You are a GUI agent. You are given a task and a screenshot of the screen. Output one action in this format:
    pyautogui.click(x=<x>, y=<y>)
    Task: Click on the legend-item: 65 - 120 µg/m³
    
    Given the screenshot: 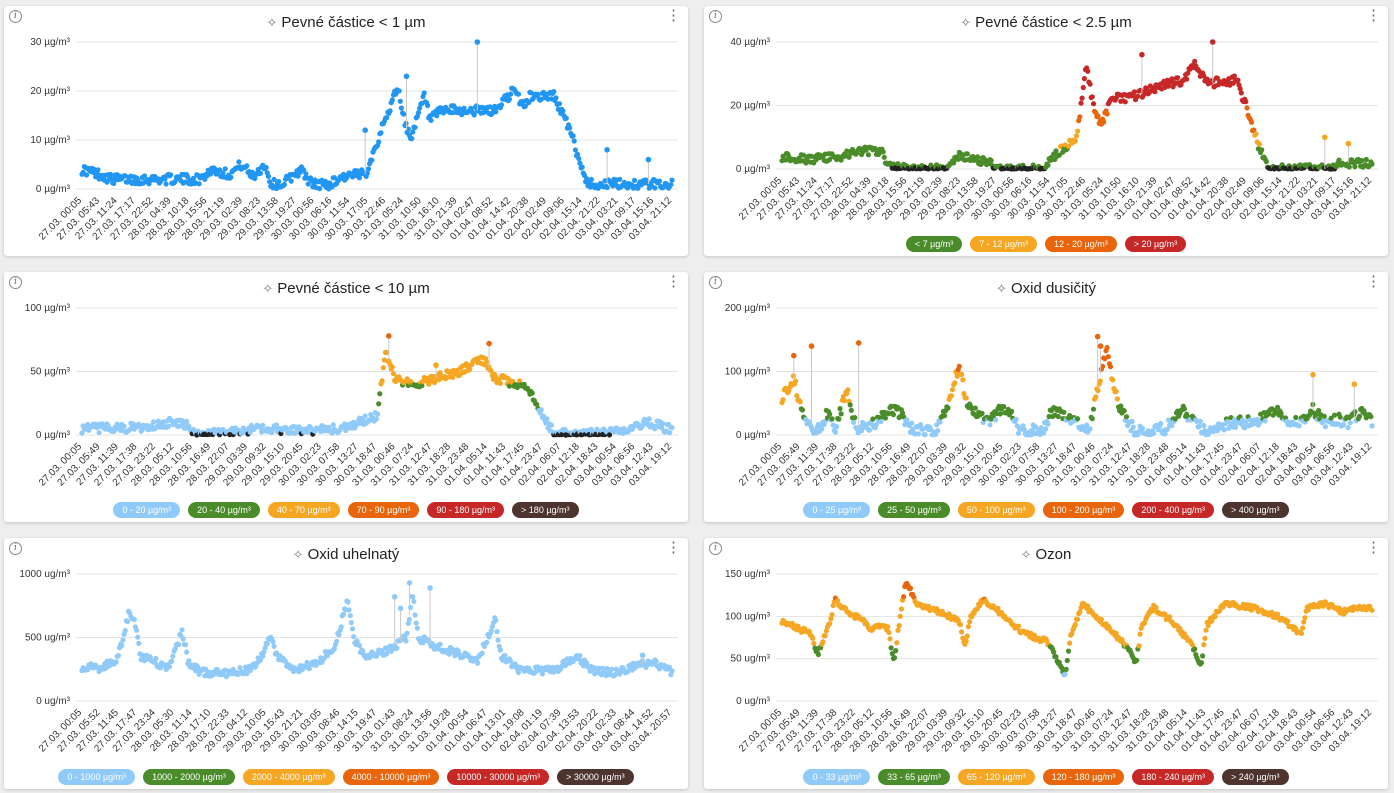 What is the action you would take?
    pyautogui.click(x=996, y=777)
    